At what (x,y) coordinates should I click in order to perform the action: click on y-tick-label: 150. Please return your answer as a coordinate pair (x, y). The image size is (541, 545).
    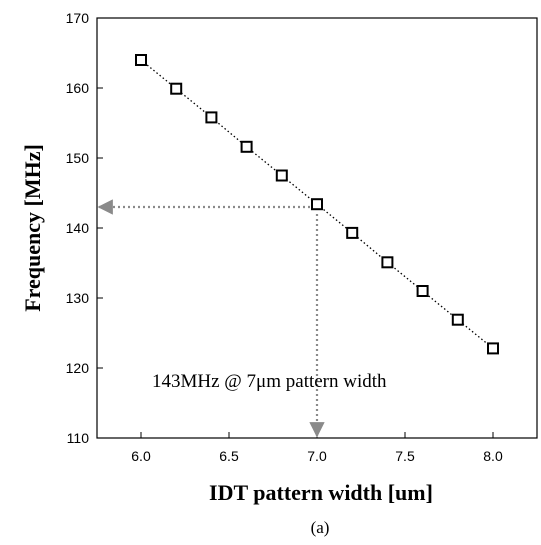
    Looking at the image, I should click on (78, 158).